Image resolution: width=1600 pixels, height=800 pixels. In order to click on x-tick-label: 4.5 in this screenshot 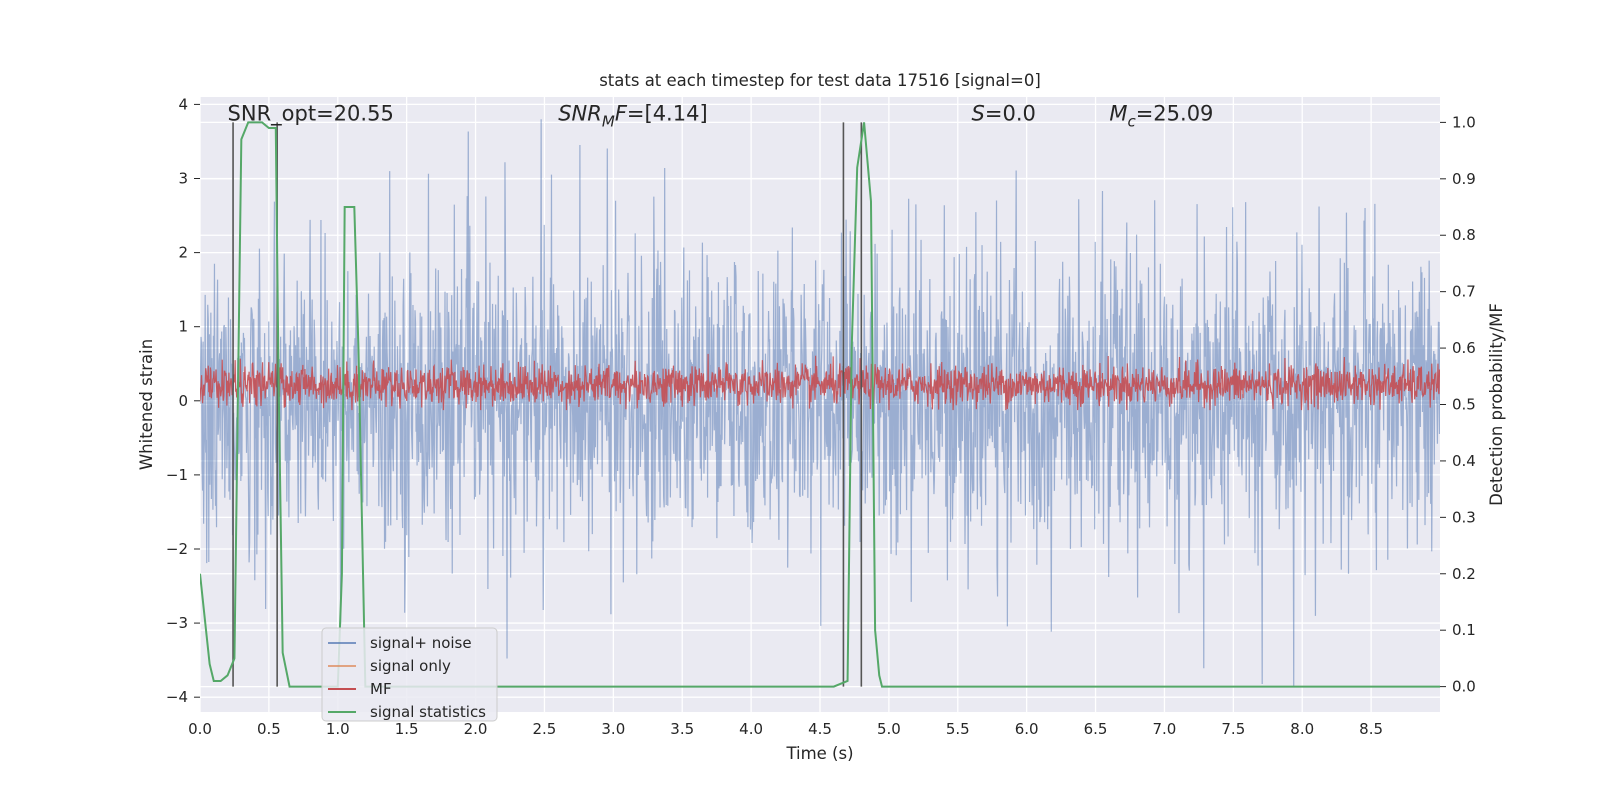, I will do `click(820, 729)`.